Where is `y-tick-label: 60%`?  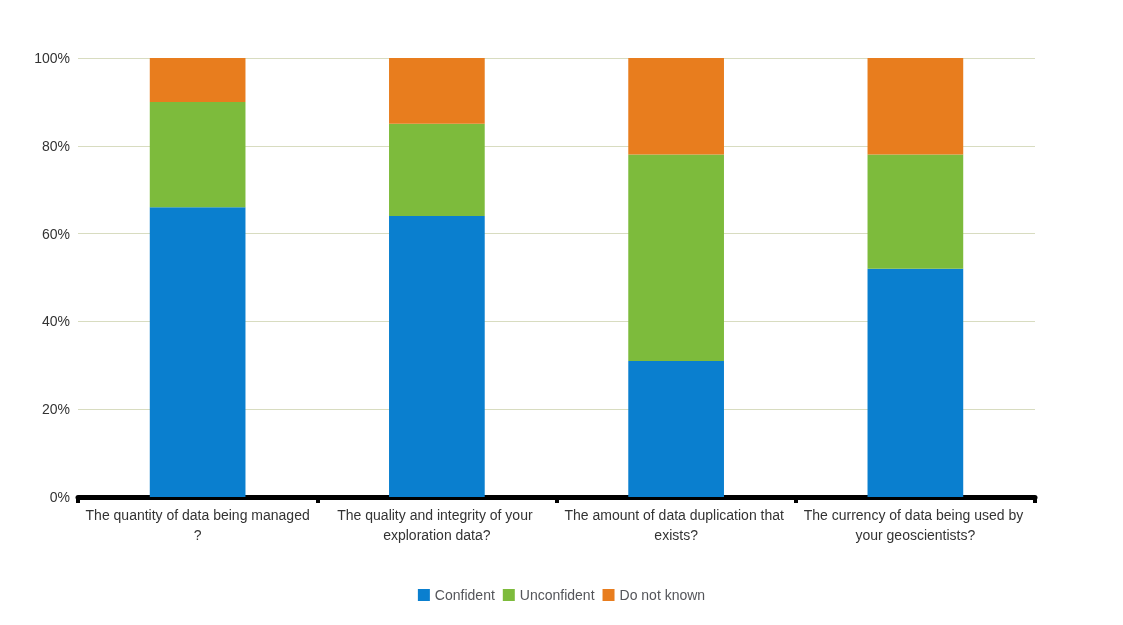
y-tick-label: 60% is located at coordinates (55, 233).